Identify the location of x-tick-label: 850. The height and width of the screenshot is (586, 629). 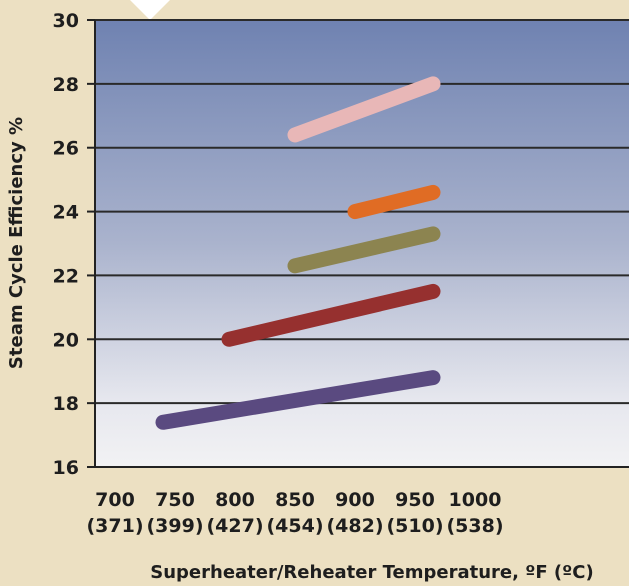
(295, 500).